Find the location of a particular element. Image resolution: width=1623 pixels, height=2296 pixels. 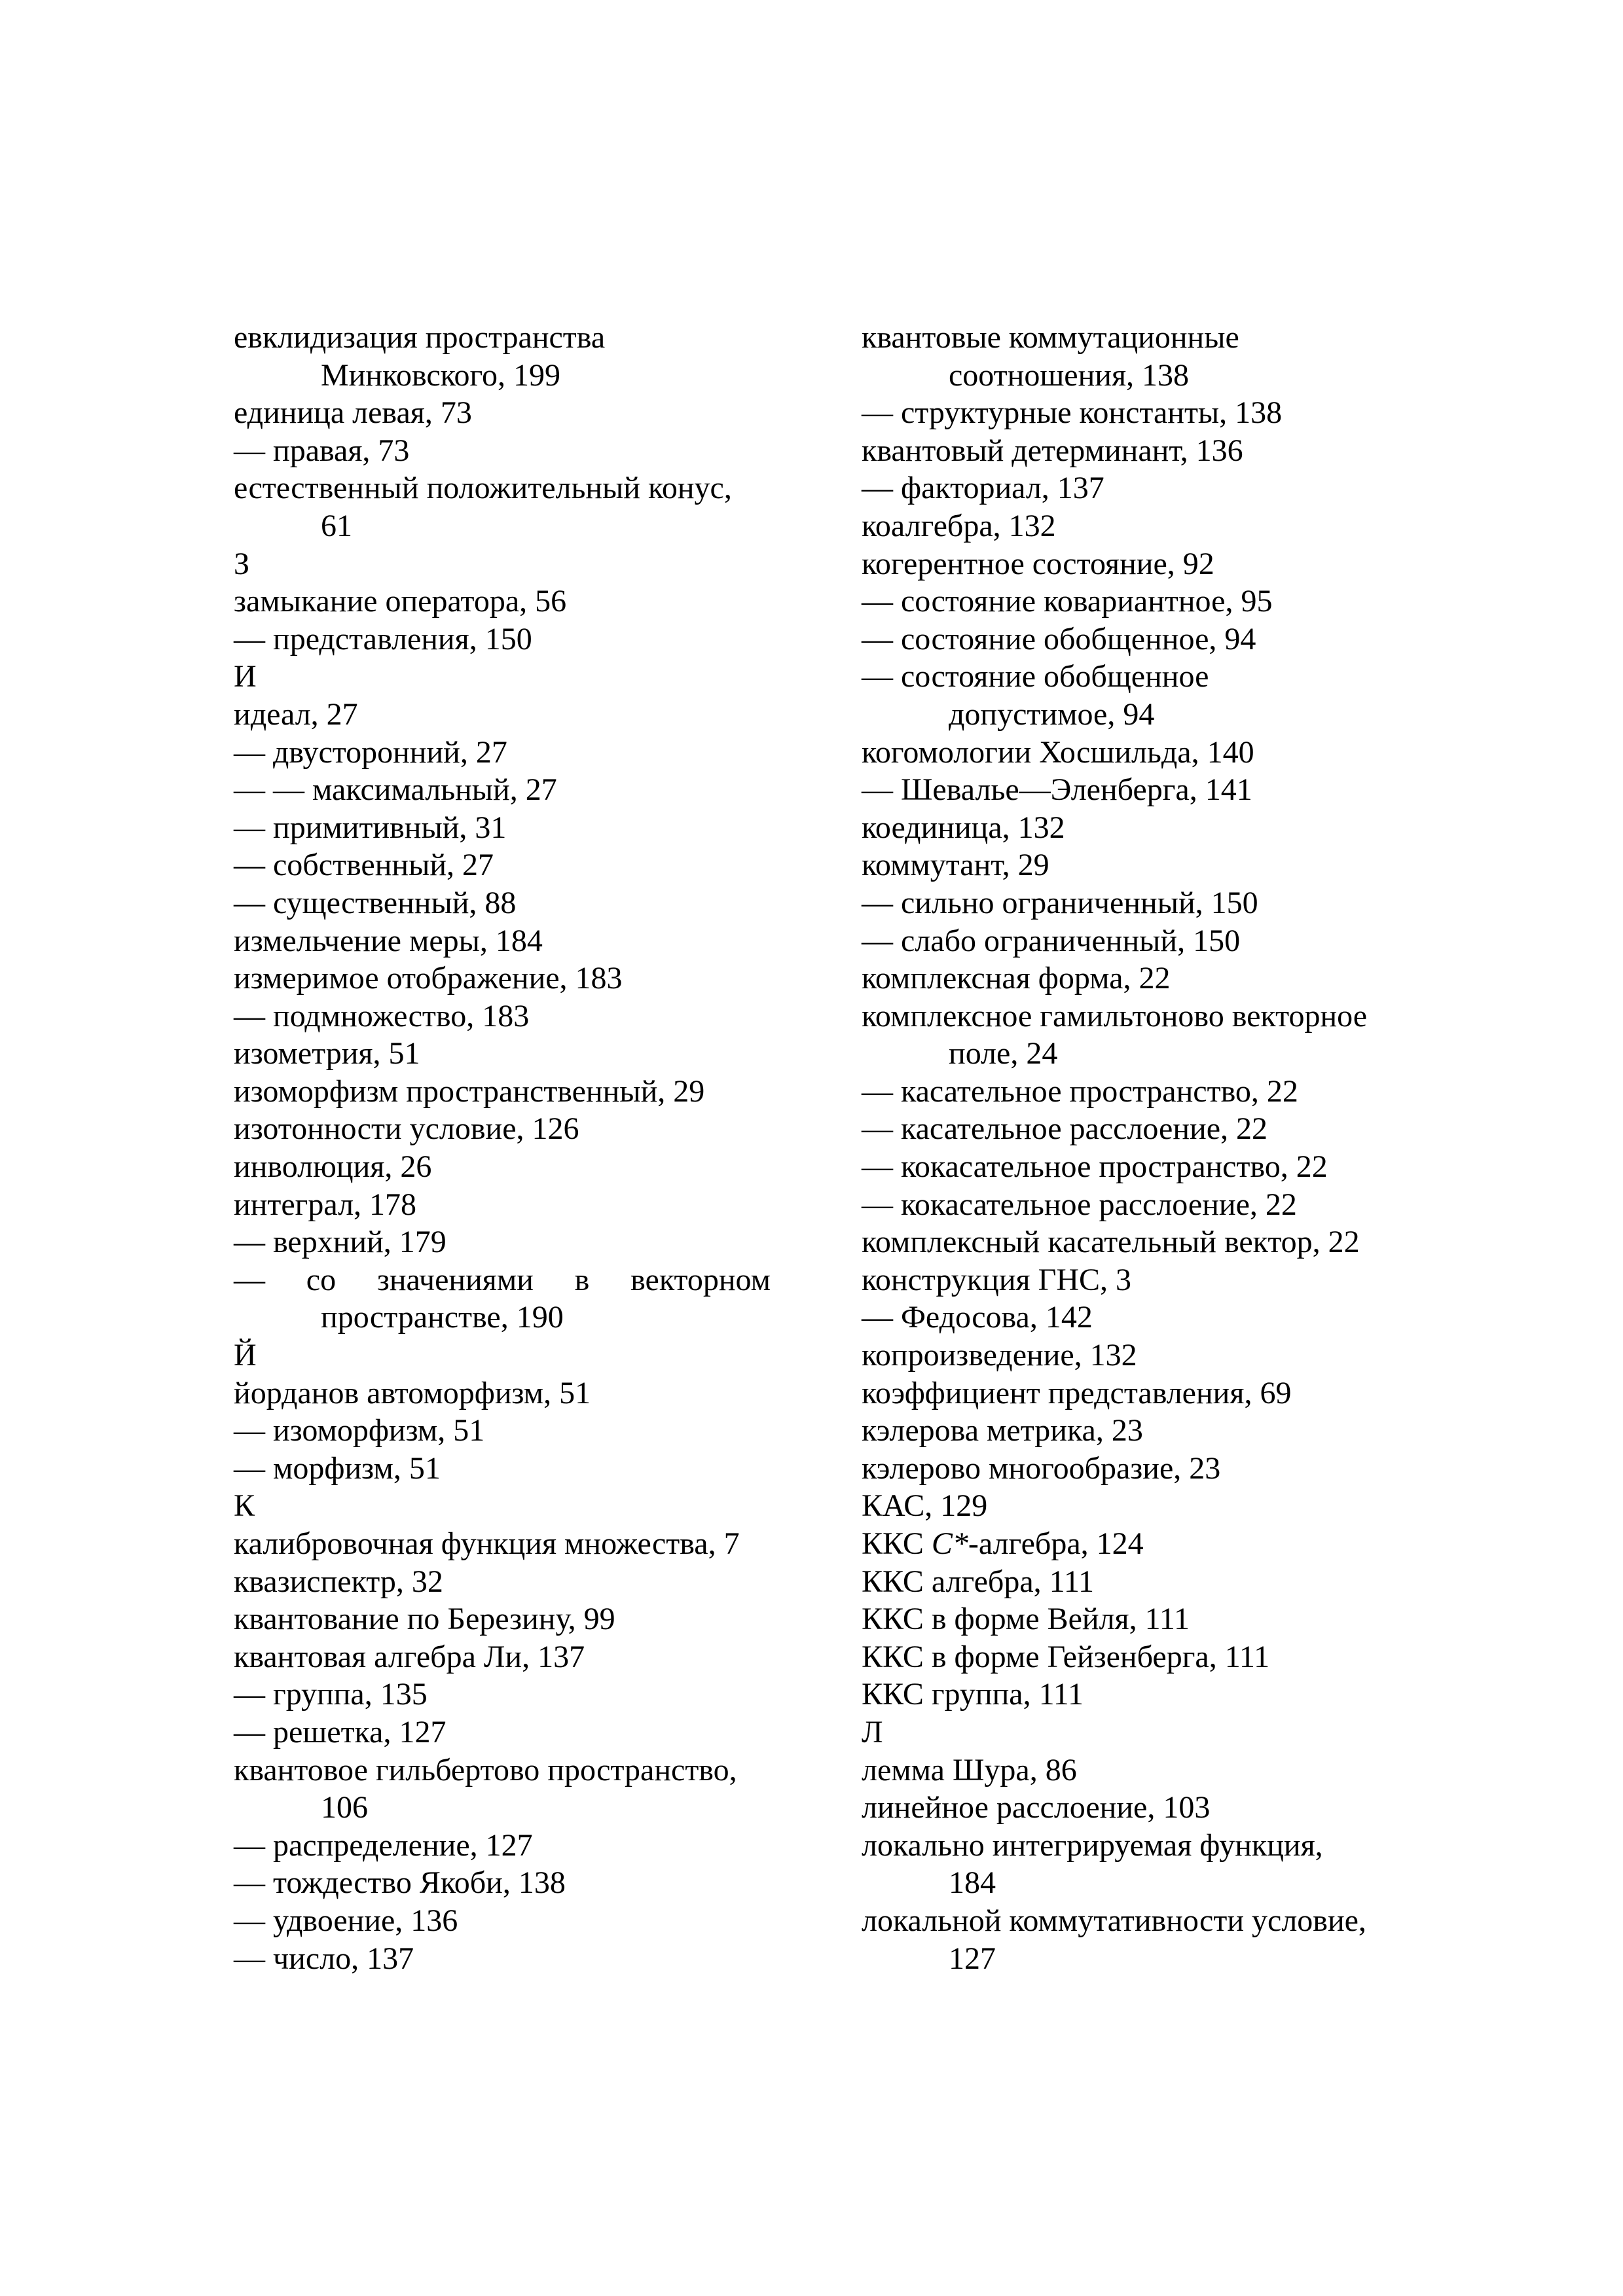

index-entry: изоморфизм пространственный, 29 is located at coordinates (502, 1092).